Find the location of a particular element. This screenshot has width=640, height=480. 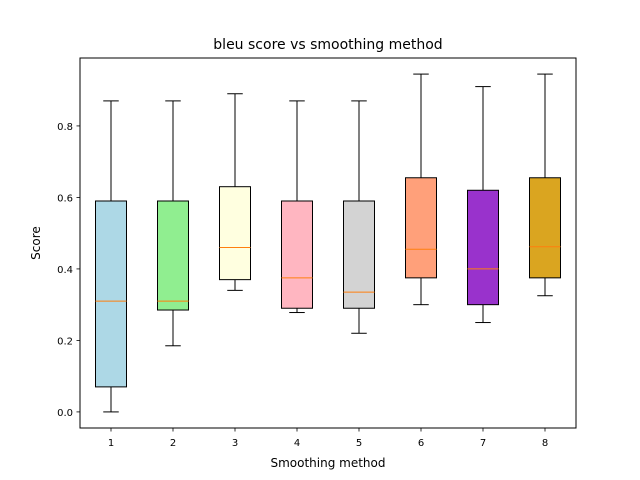

chart-title: bleu score vs smoothing method is located at coordinates (327, 45).